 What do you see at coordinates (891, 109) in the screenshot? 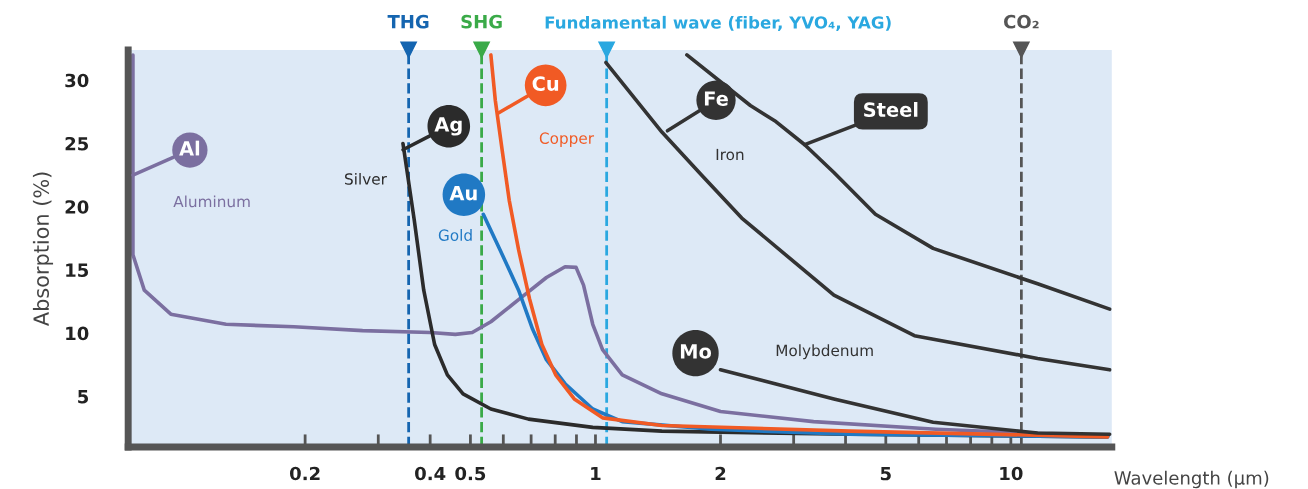
I see `text: Steel` at bounding box center [891, 109].